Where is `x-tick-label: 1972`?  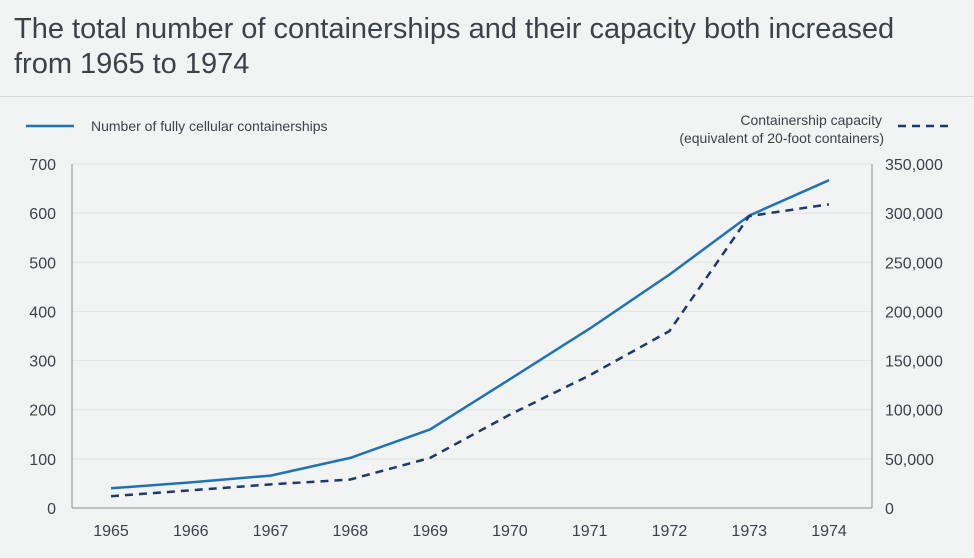
x-tick-label: 1972 is located at coordinates (670, 531).